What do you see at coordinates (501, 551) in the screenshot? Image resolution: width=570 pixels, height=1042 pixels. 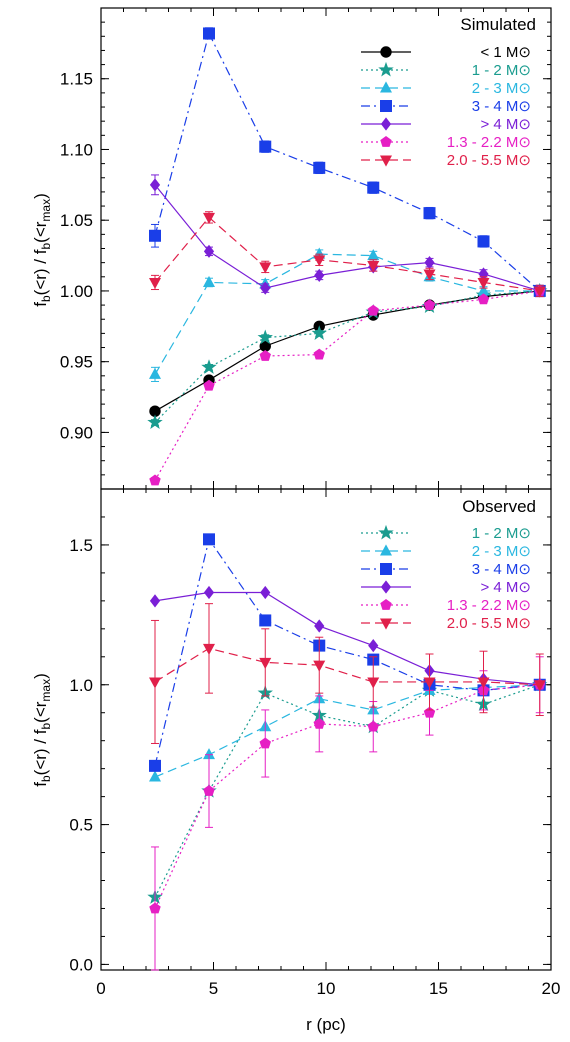 I see `bottom-legend-label: 2 - 3 M⊙` at bounding box center [501, 551].